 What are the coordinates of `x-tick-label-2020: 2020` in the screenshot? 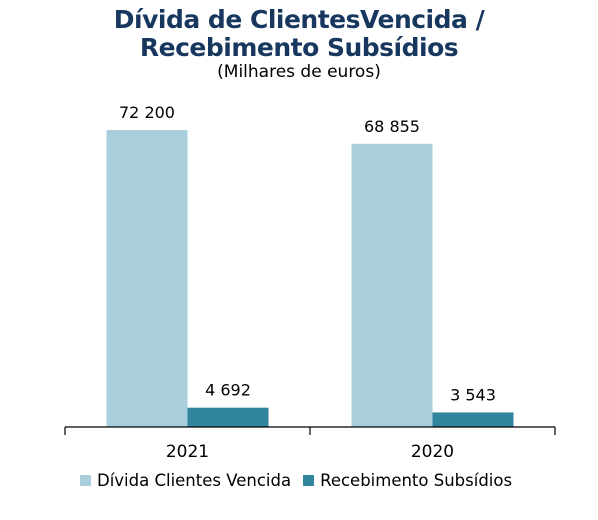 It's located at (432, 452).